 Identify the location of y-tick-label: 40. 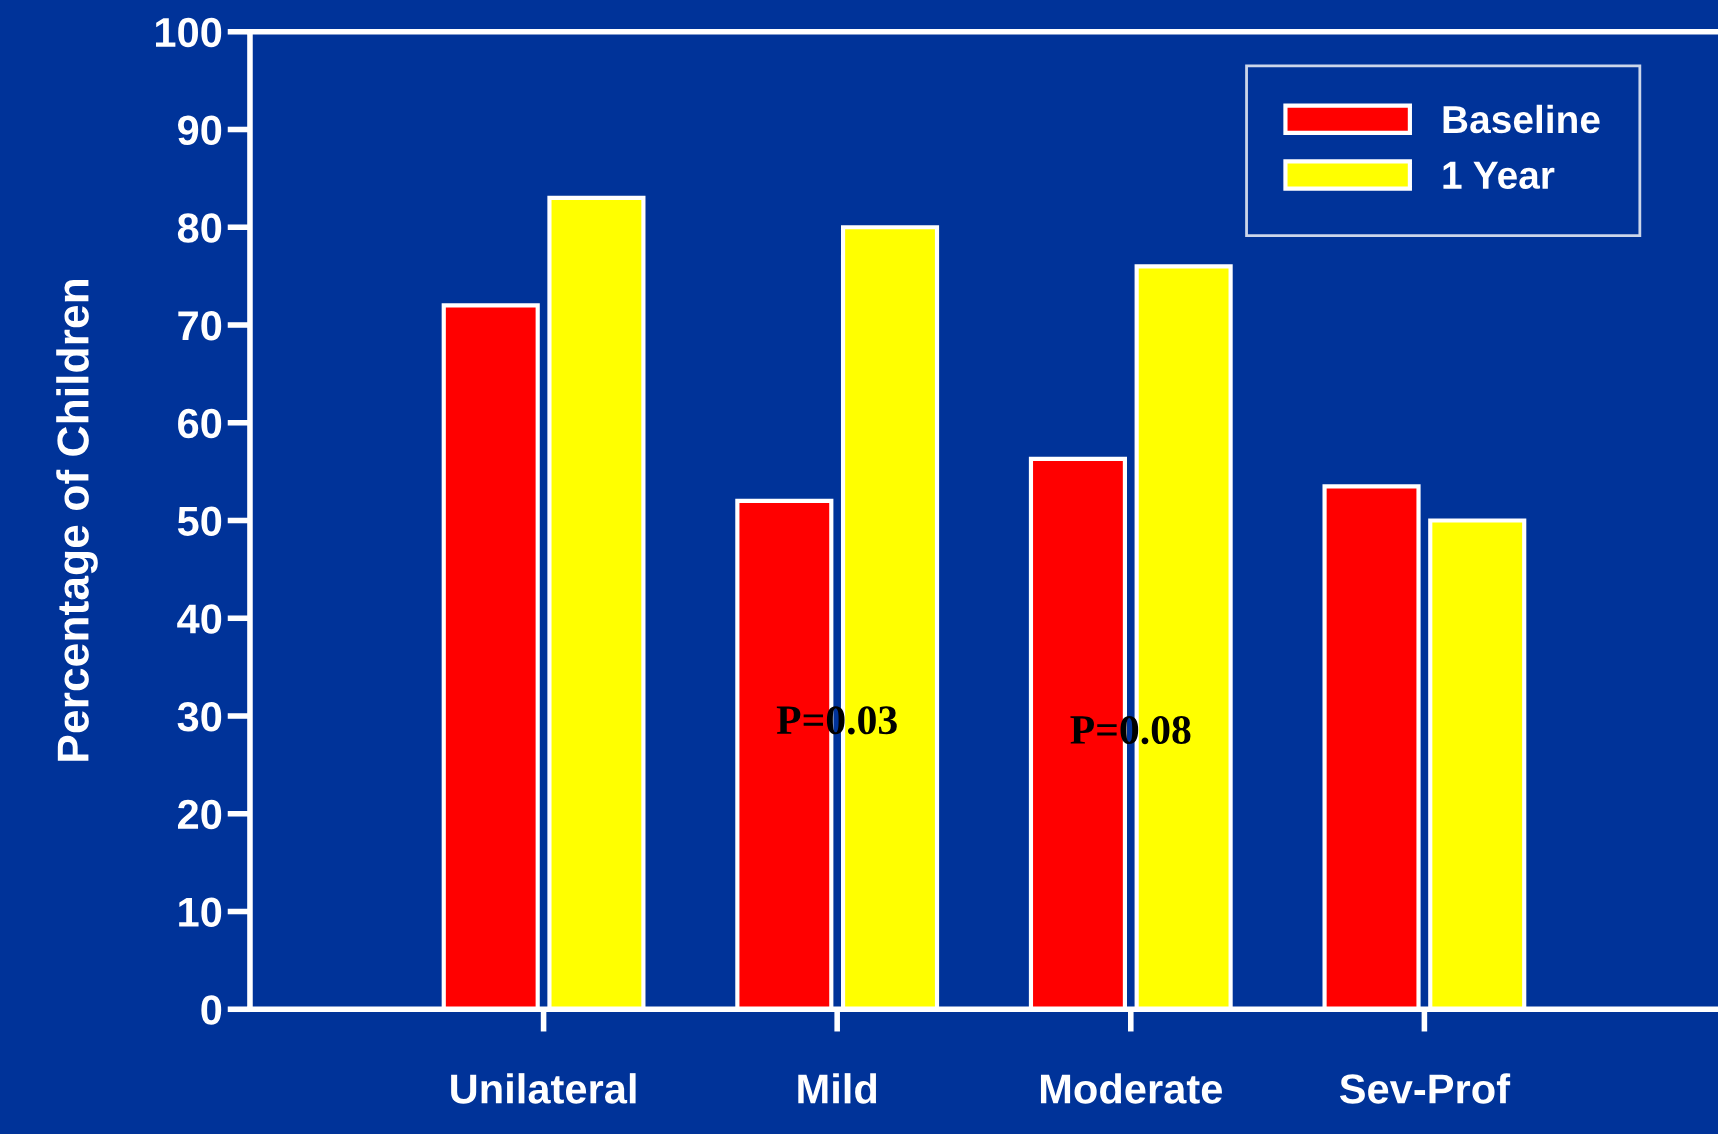
(199, 619).